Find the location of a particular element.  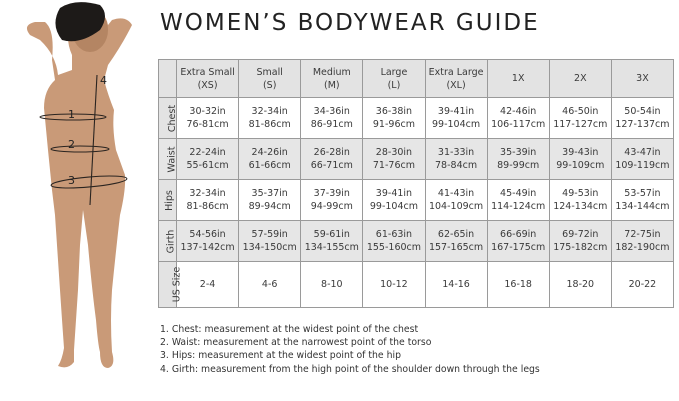

table-cell: 30-32in 76-81cm is located at coordinates (207, 118).